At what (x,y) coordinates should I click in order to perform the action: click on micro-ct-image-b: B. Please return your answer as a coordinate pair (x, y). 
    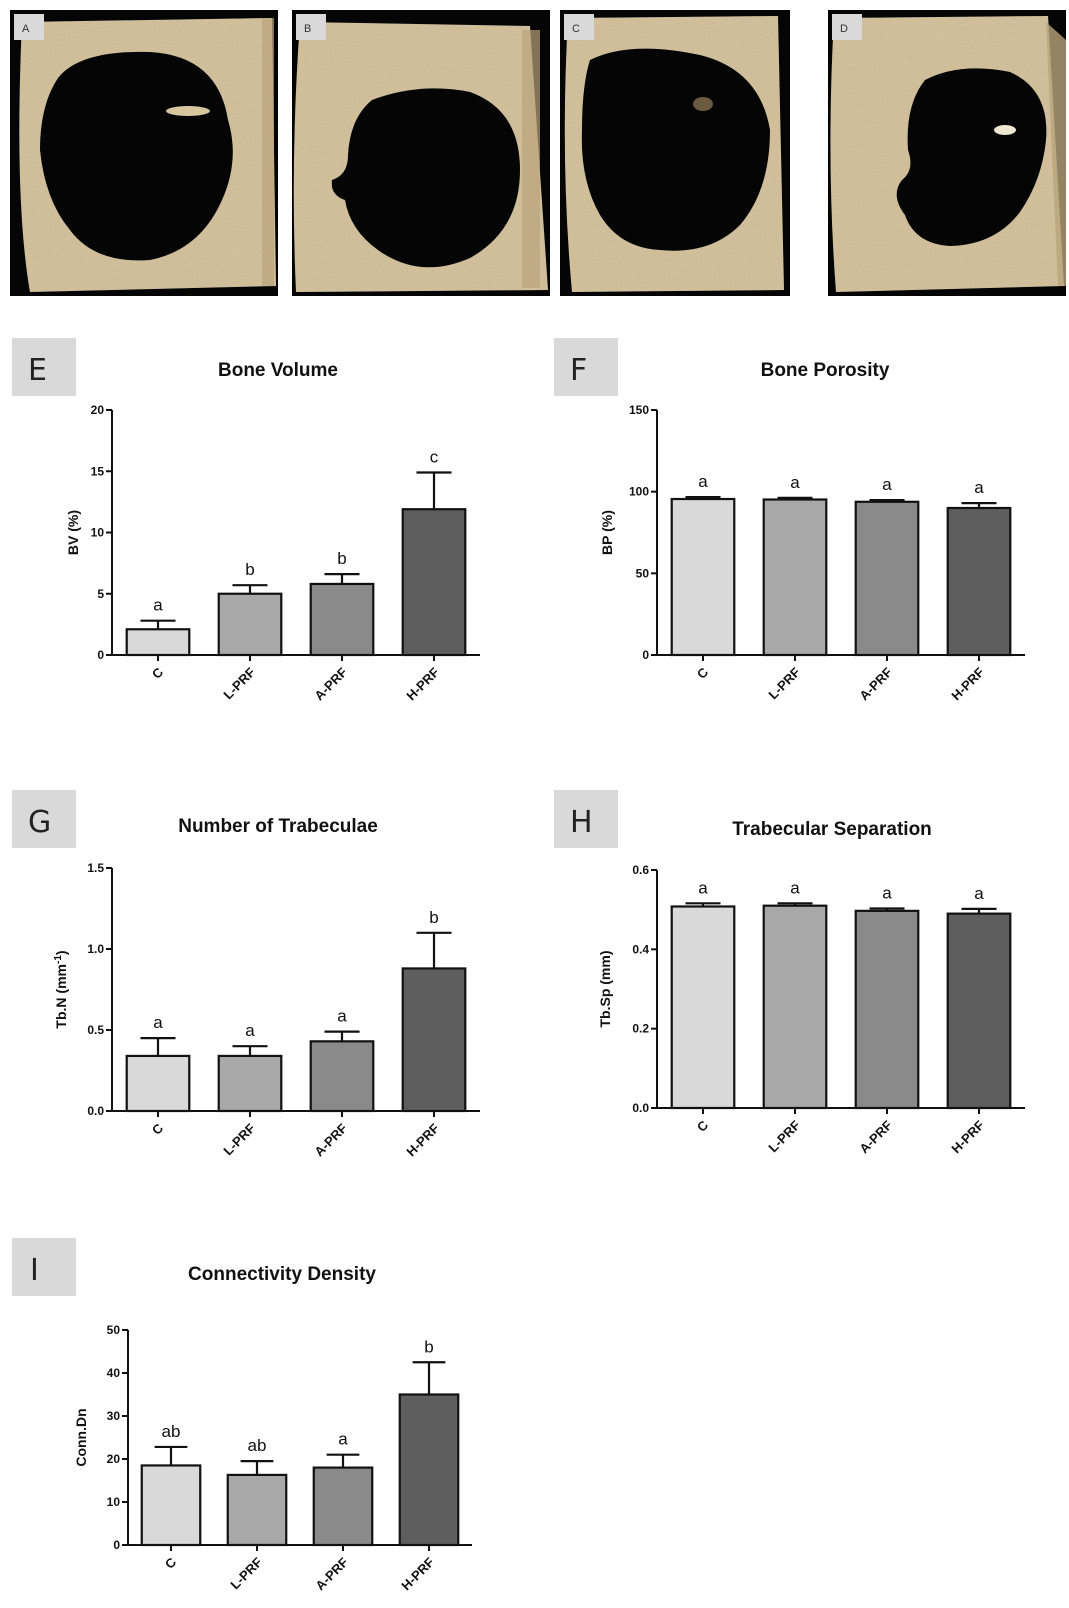
    Looking at the image, I should click on (421, 153).